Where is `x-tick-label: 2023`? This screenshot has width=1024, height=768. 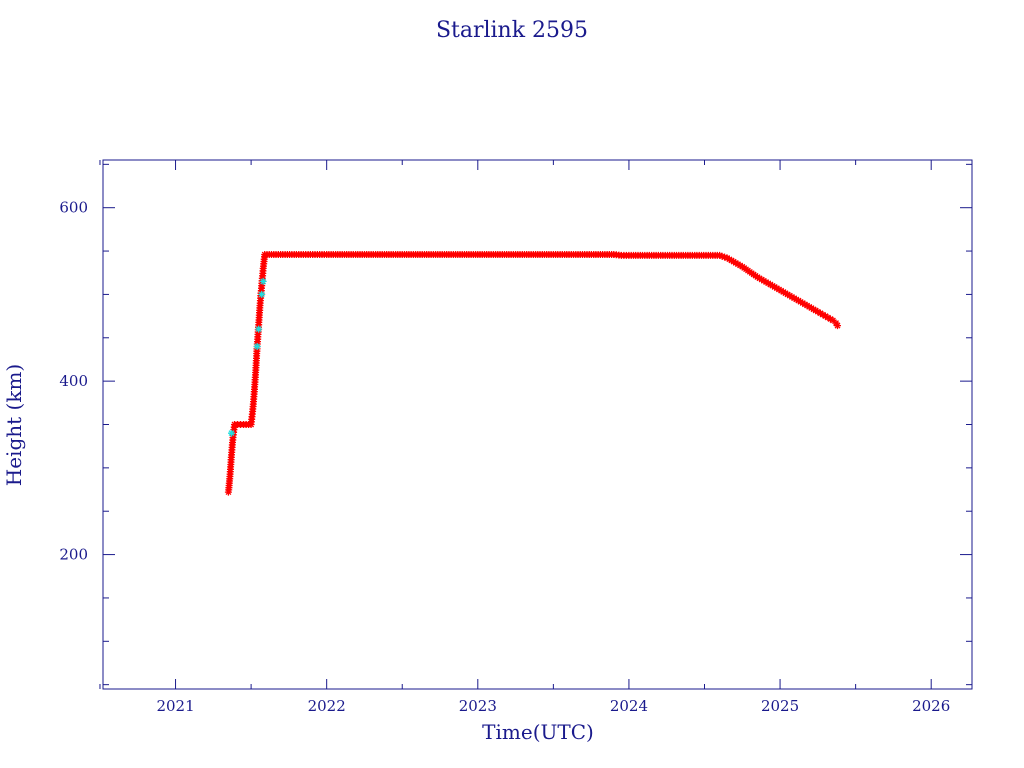
x-tick-label: 2023 is located at coordinates (478, 706).